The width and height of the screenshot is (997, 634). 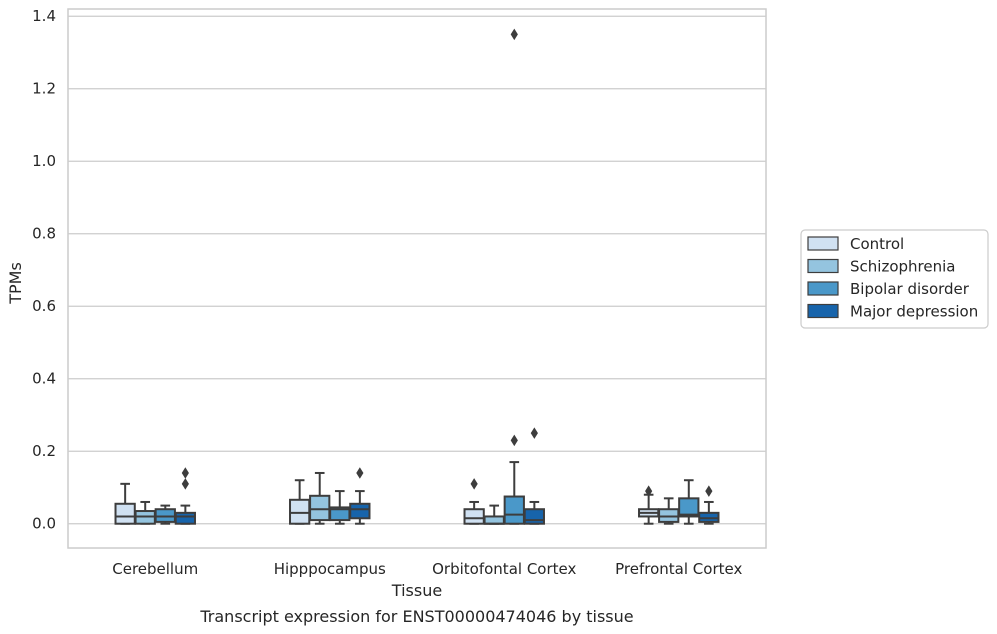 What do you see at coordinates (44, 161) in the screenshot?
I see `y-tick-label: 1.0` at bounding box center [44, 161].